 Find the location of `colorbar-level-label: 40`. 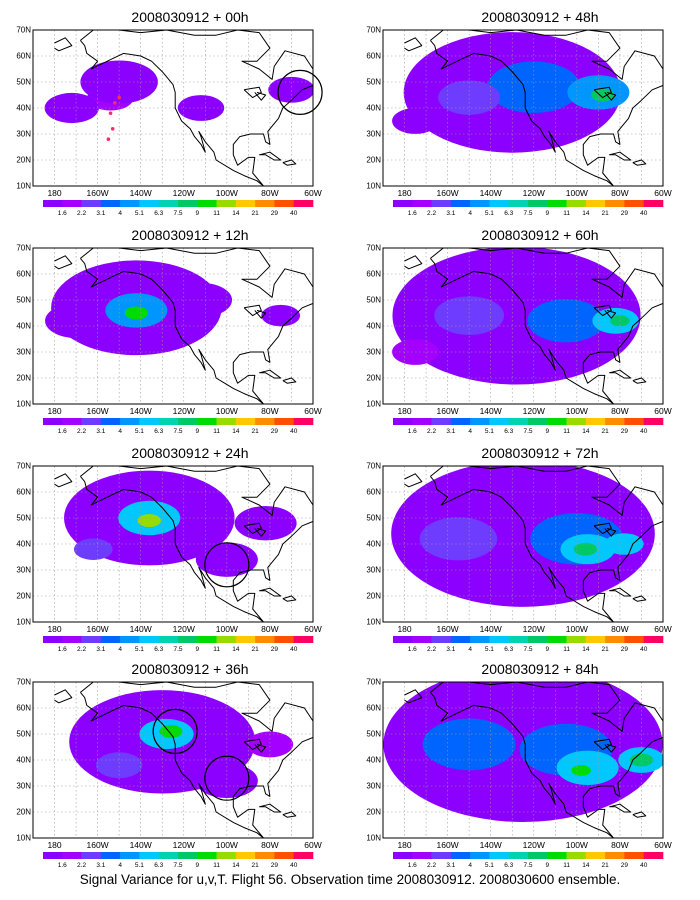

colorbar-level-label: 40 is located at coordinates (294, 213).